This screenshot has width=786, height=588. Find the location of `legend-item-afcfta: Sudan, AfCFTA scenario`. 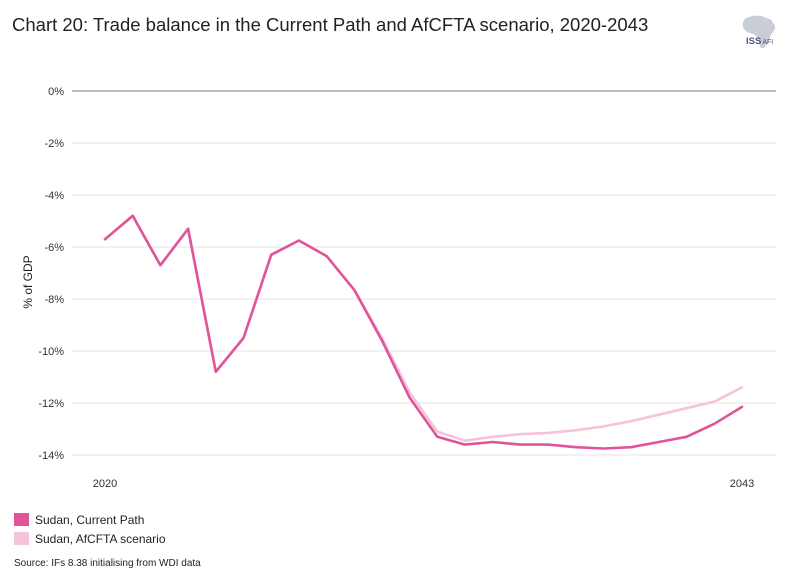

legend-item-afcfta: Sudan, AfCFTA scenario is located at coordinates (90, 538).